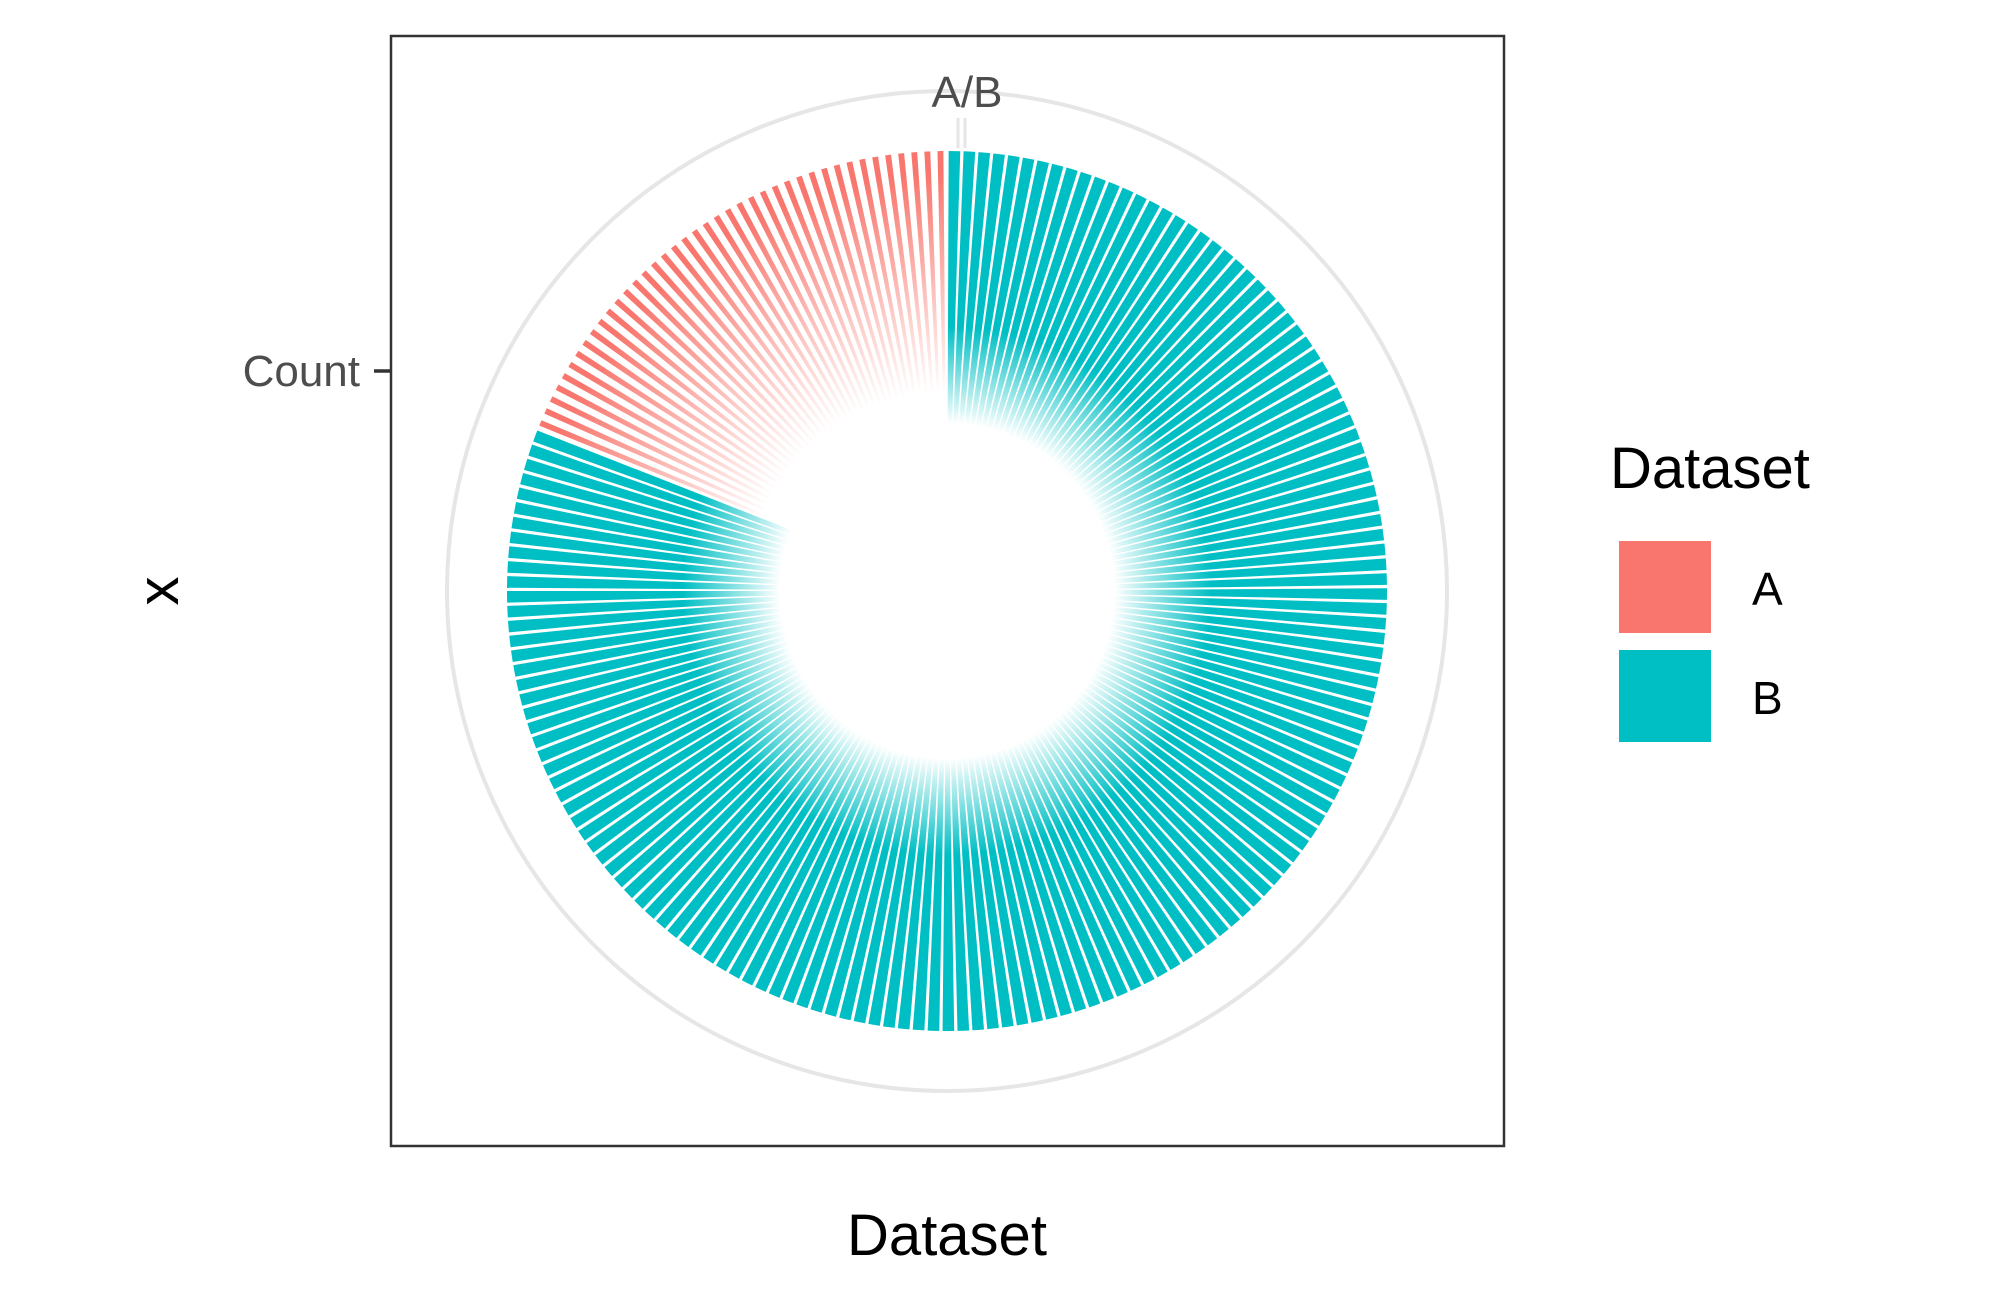 The image size is (2000, 1300). What do you see at coordinates (947, 1235) in the screenshot?
I see `x-axis-title: Dataset` at bounding box center [947, 1235].